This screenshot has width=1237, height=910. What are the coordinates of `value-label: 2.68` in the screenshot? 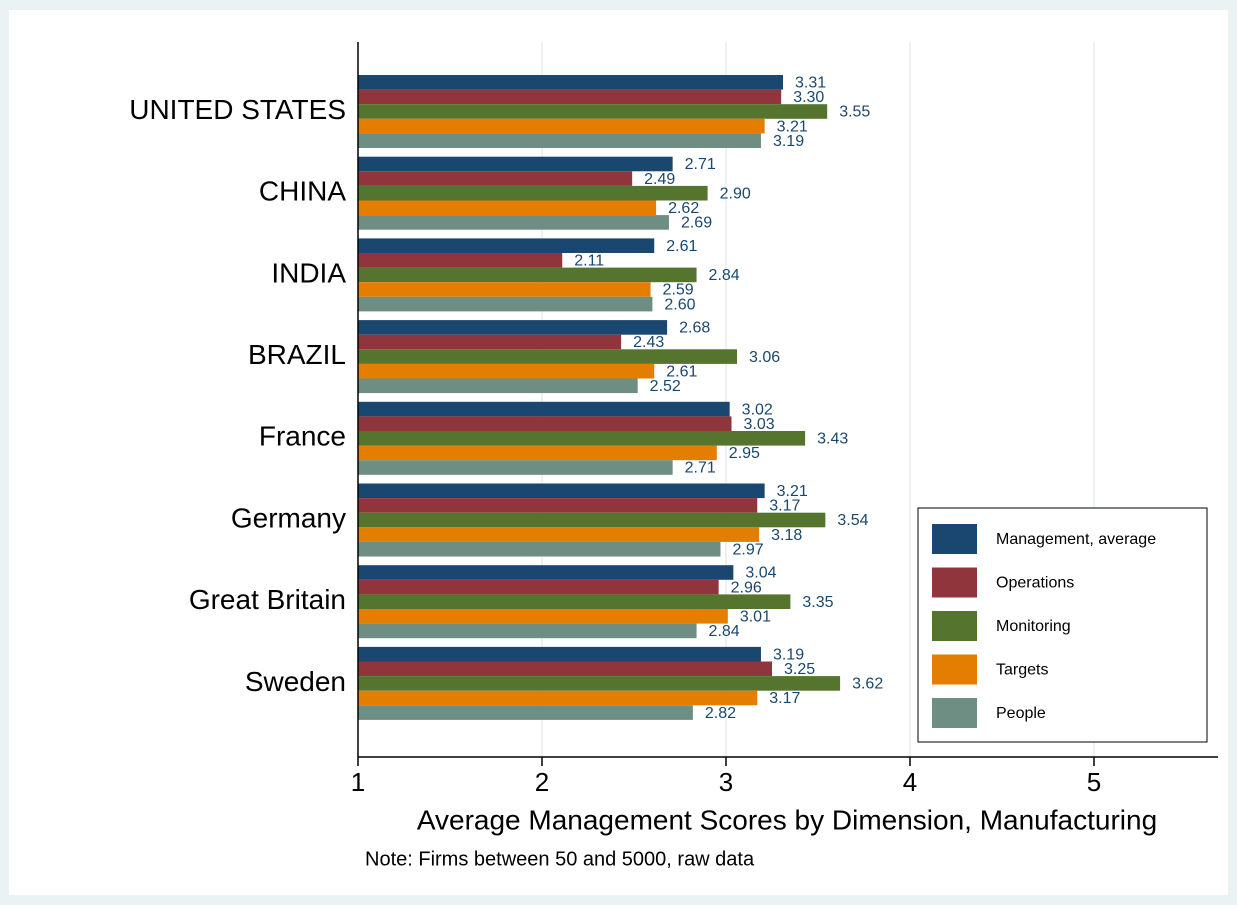 It's located at (694, 328).